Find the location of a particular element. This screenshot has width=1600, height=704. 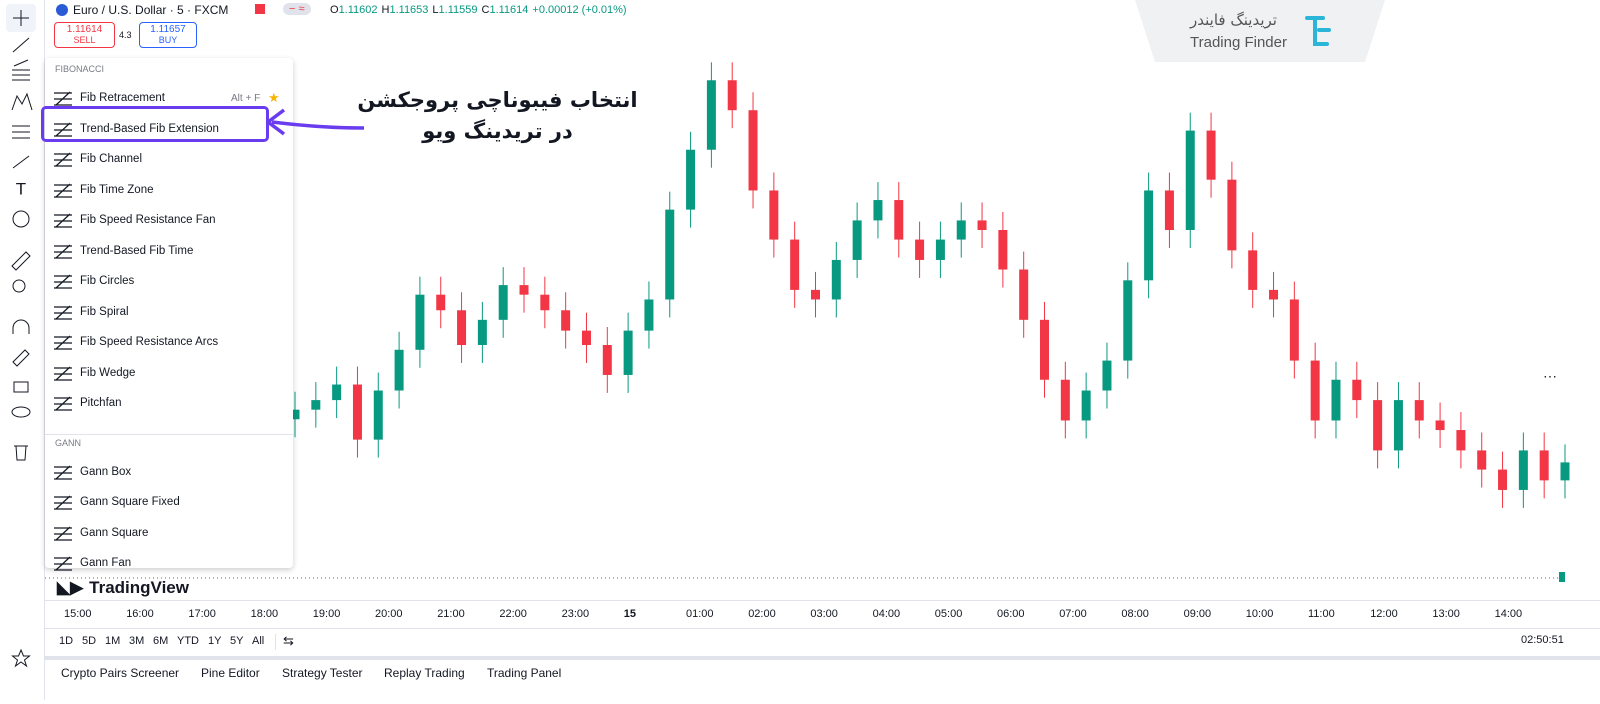

range-button: 3M is located at coordinates (137, 641).